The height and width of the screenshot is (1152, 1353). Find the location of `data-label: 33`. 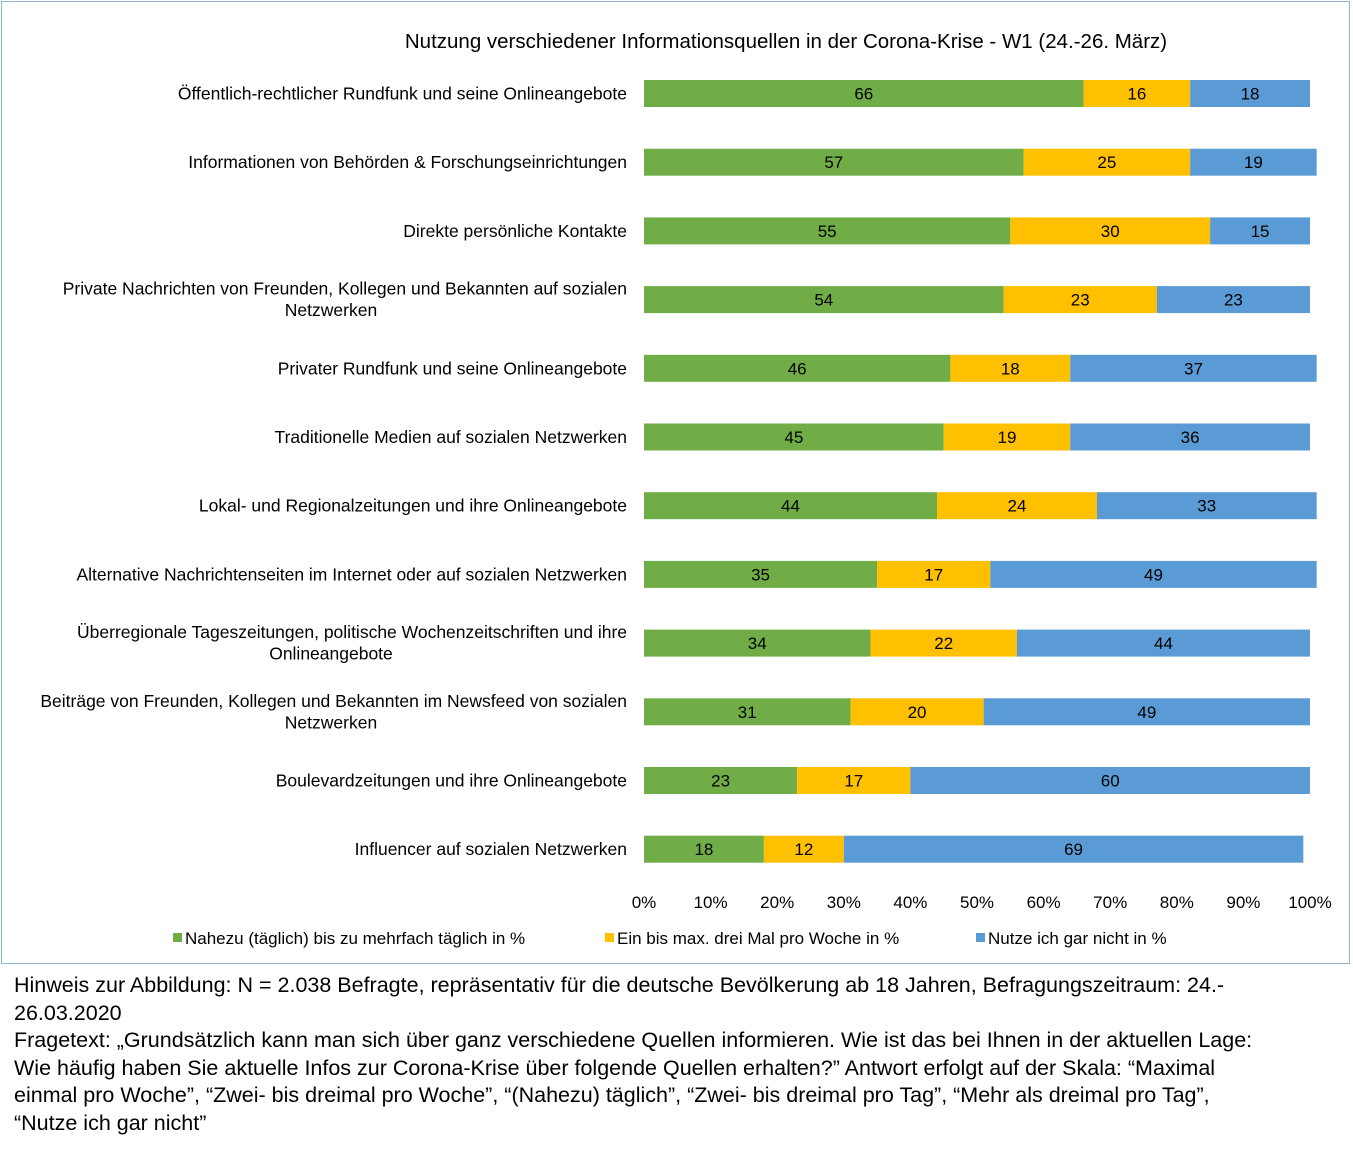

data-label: 33 is located at coordinates (1206, 506).